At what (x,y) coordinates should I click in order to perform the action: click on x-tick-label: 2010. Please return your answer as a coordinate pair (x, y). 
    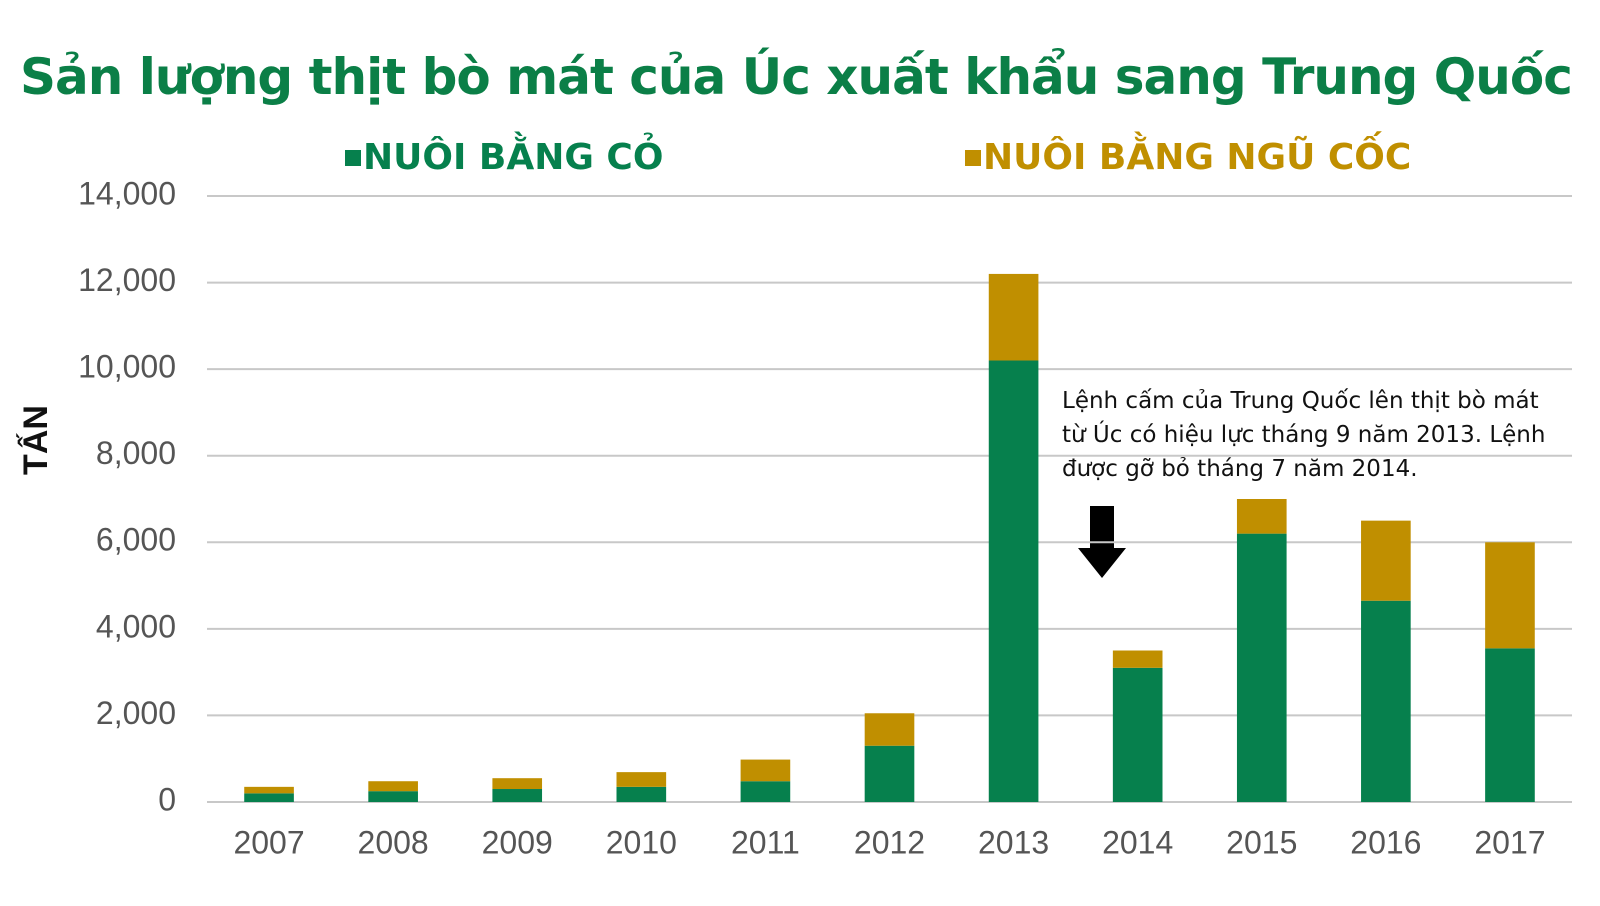
    Looking at the image, I should click on (641, 842).